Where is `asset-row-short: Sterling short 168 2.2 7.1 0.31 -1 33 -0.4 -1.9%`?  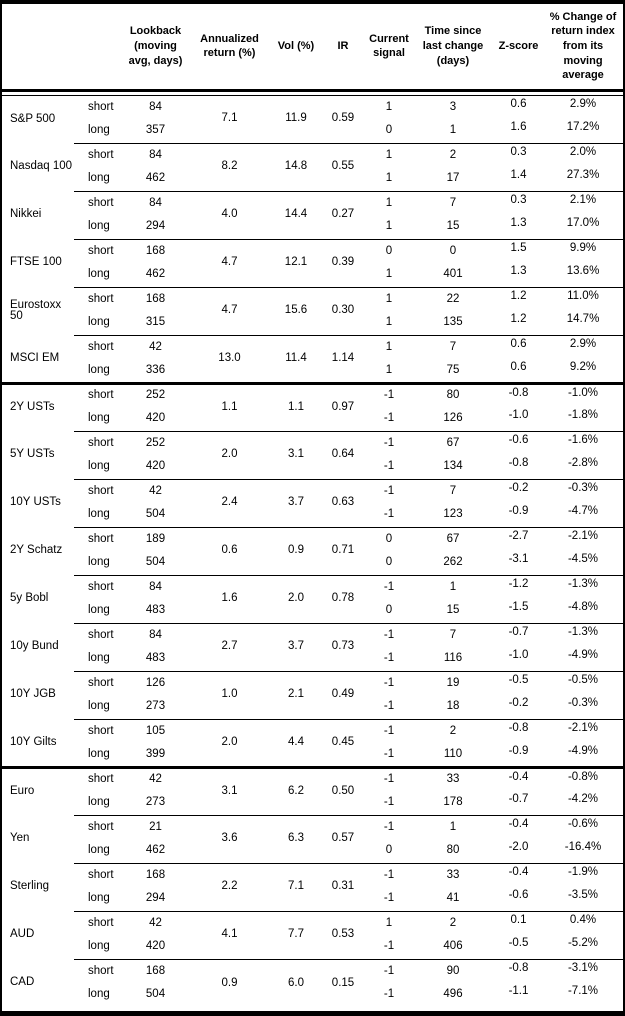 asset-row-short: Sterling short 168 2.2 7.1 0.31 -1 33 -0.4 -1.9% is located at coordinates (312, 886).